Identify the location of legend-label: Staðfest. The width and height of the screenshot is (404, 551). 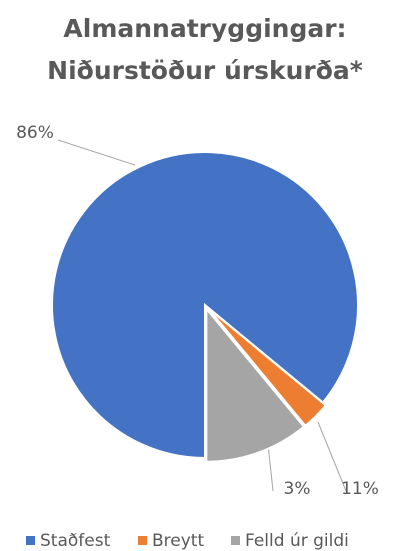
(75, 541).